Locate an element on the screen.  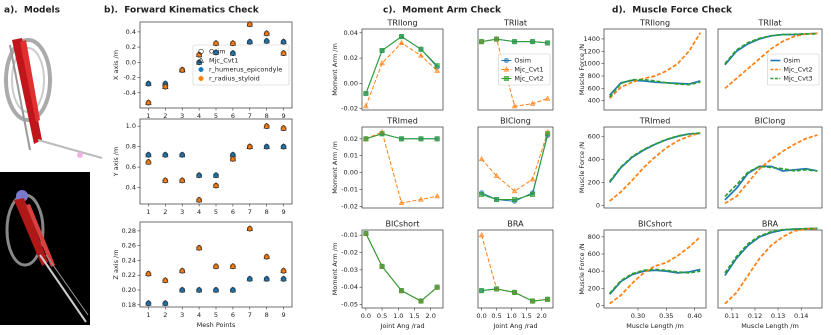
y-tick-label: 400 is located at coordinates (594, 101).